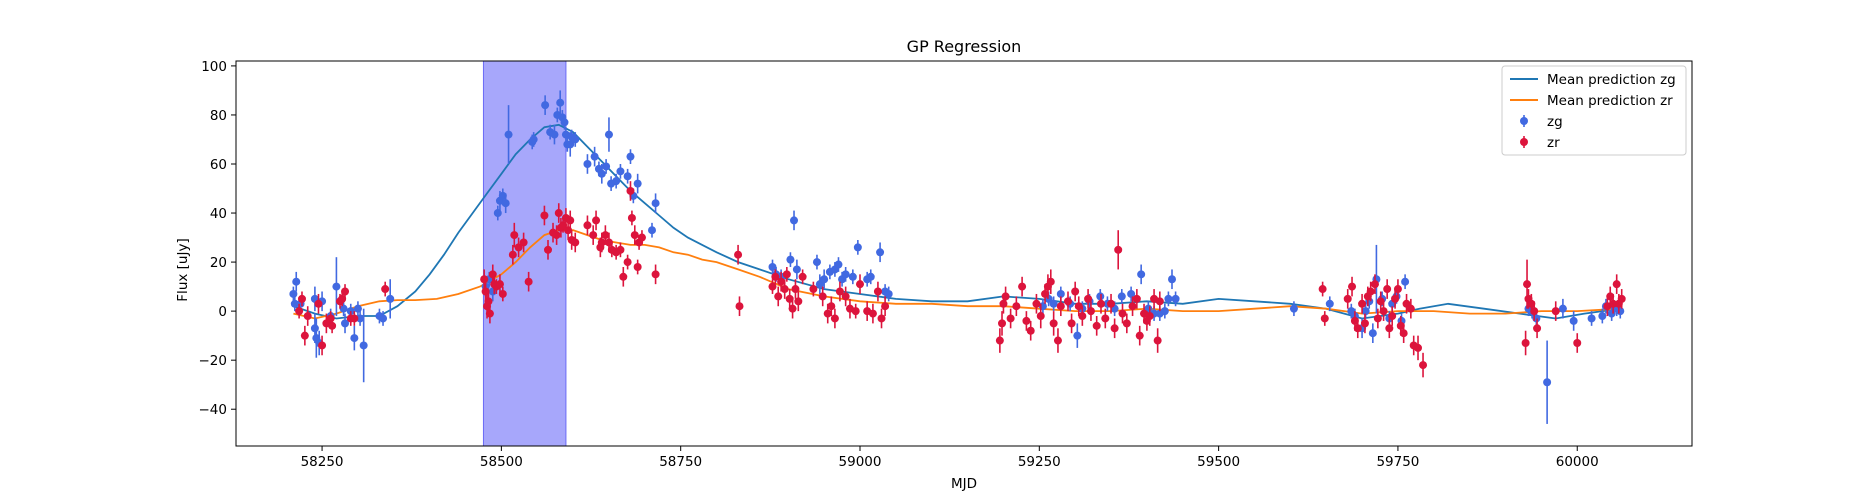 This screenshot has width=1875, height=500. Describe the element at coordinates (322, 462) in the screenshot. I see `x-tick-label: 58250` at that location.